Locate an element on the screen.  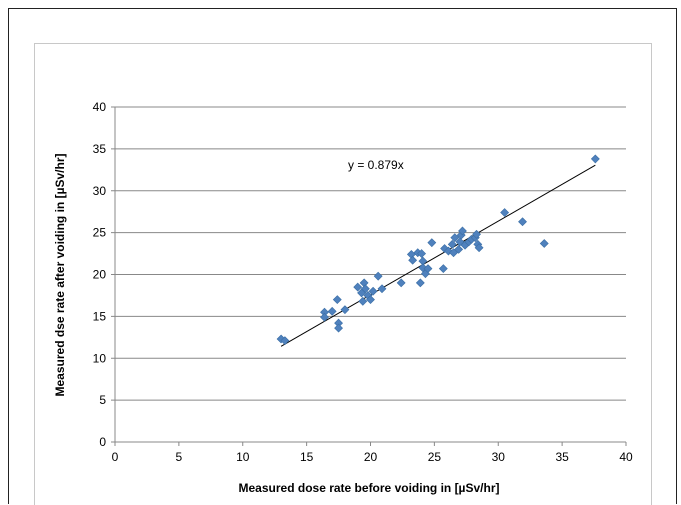
x-tick-labels: 0 5 10 15 20 25 30 35 40 is located at coordinates (372, 457).